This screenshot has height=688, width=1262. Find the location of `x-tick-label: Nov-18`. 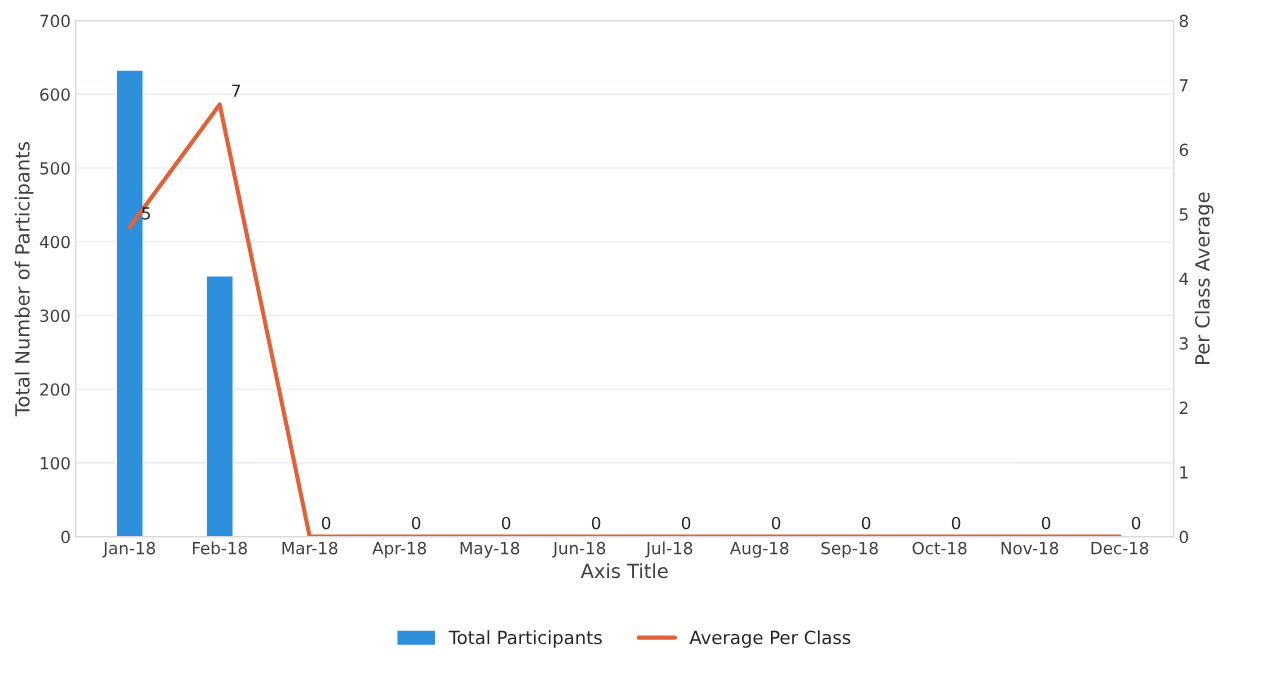

x-tick-label: Nov-18 is located at coordinates (1030, 548).